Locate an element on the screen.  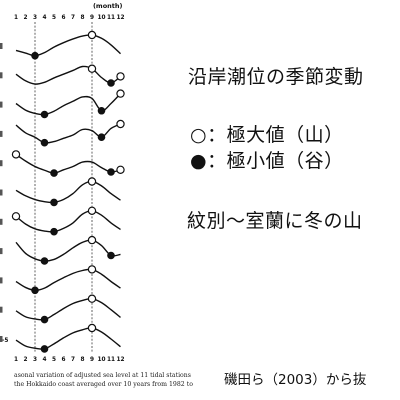
x-tick-label-bottom: 4 is located at coordinates (44, 360).